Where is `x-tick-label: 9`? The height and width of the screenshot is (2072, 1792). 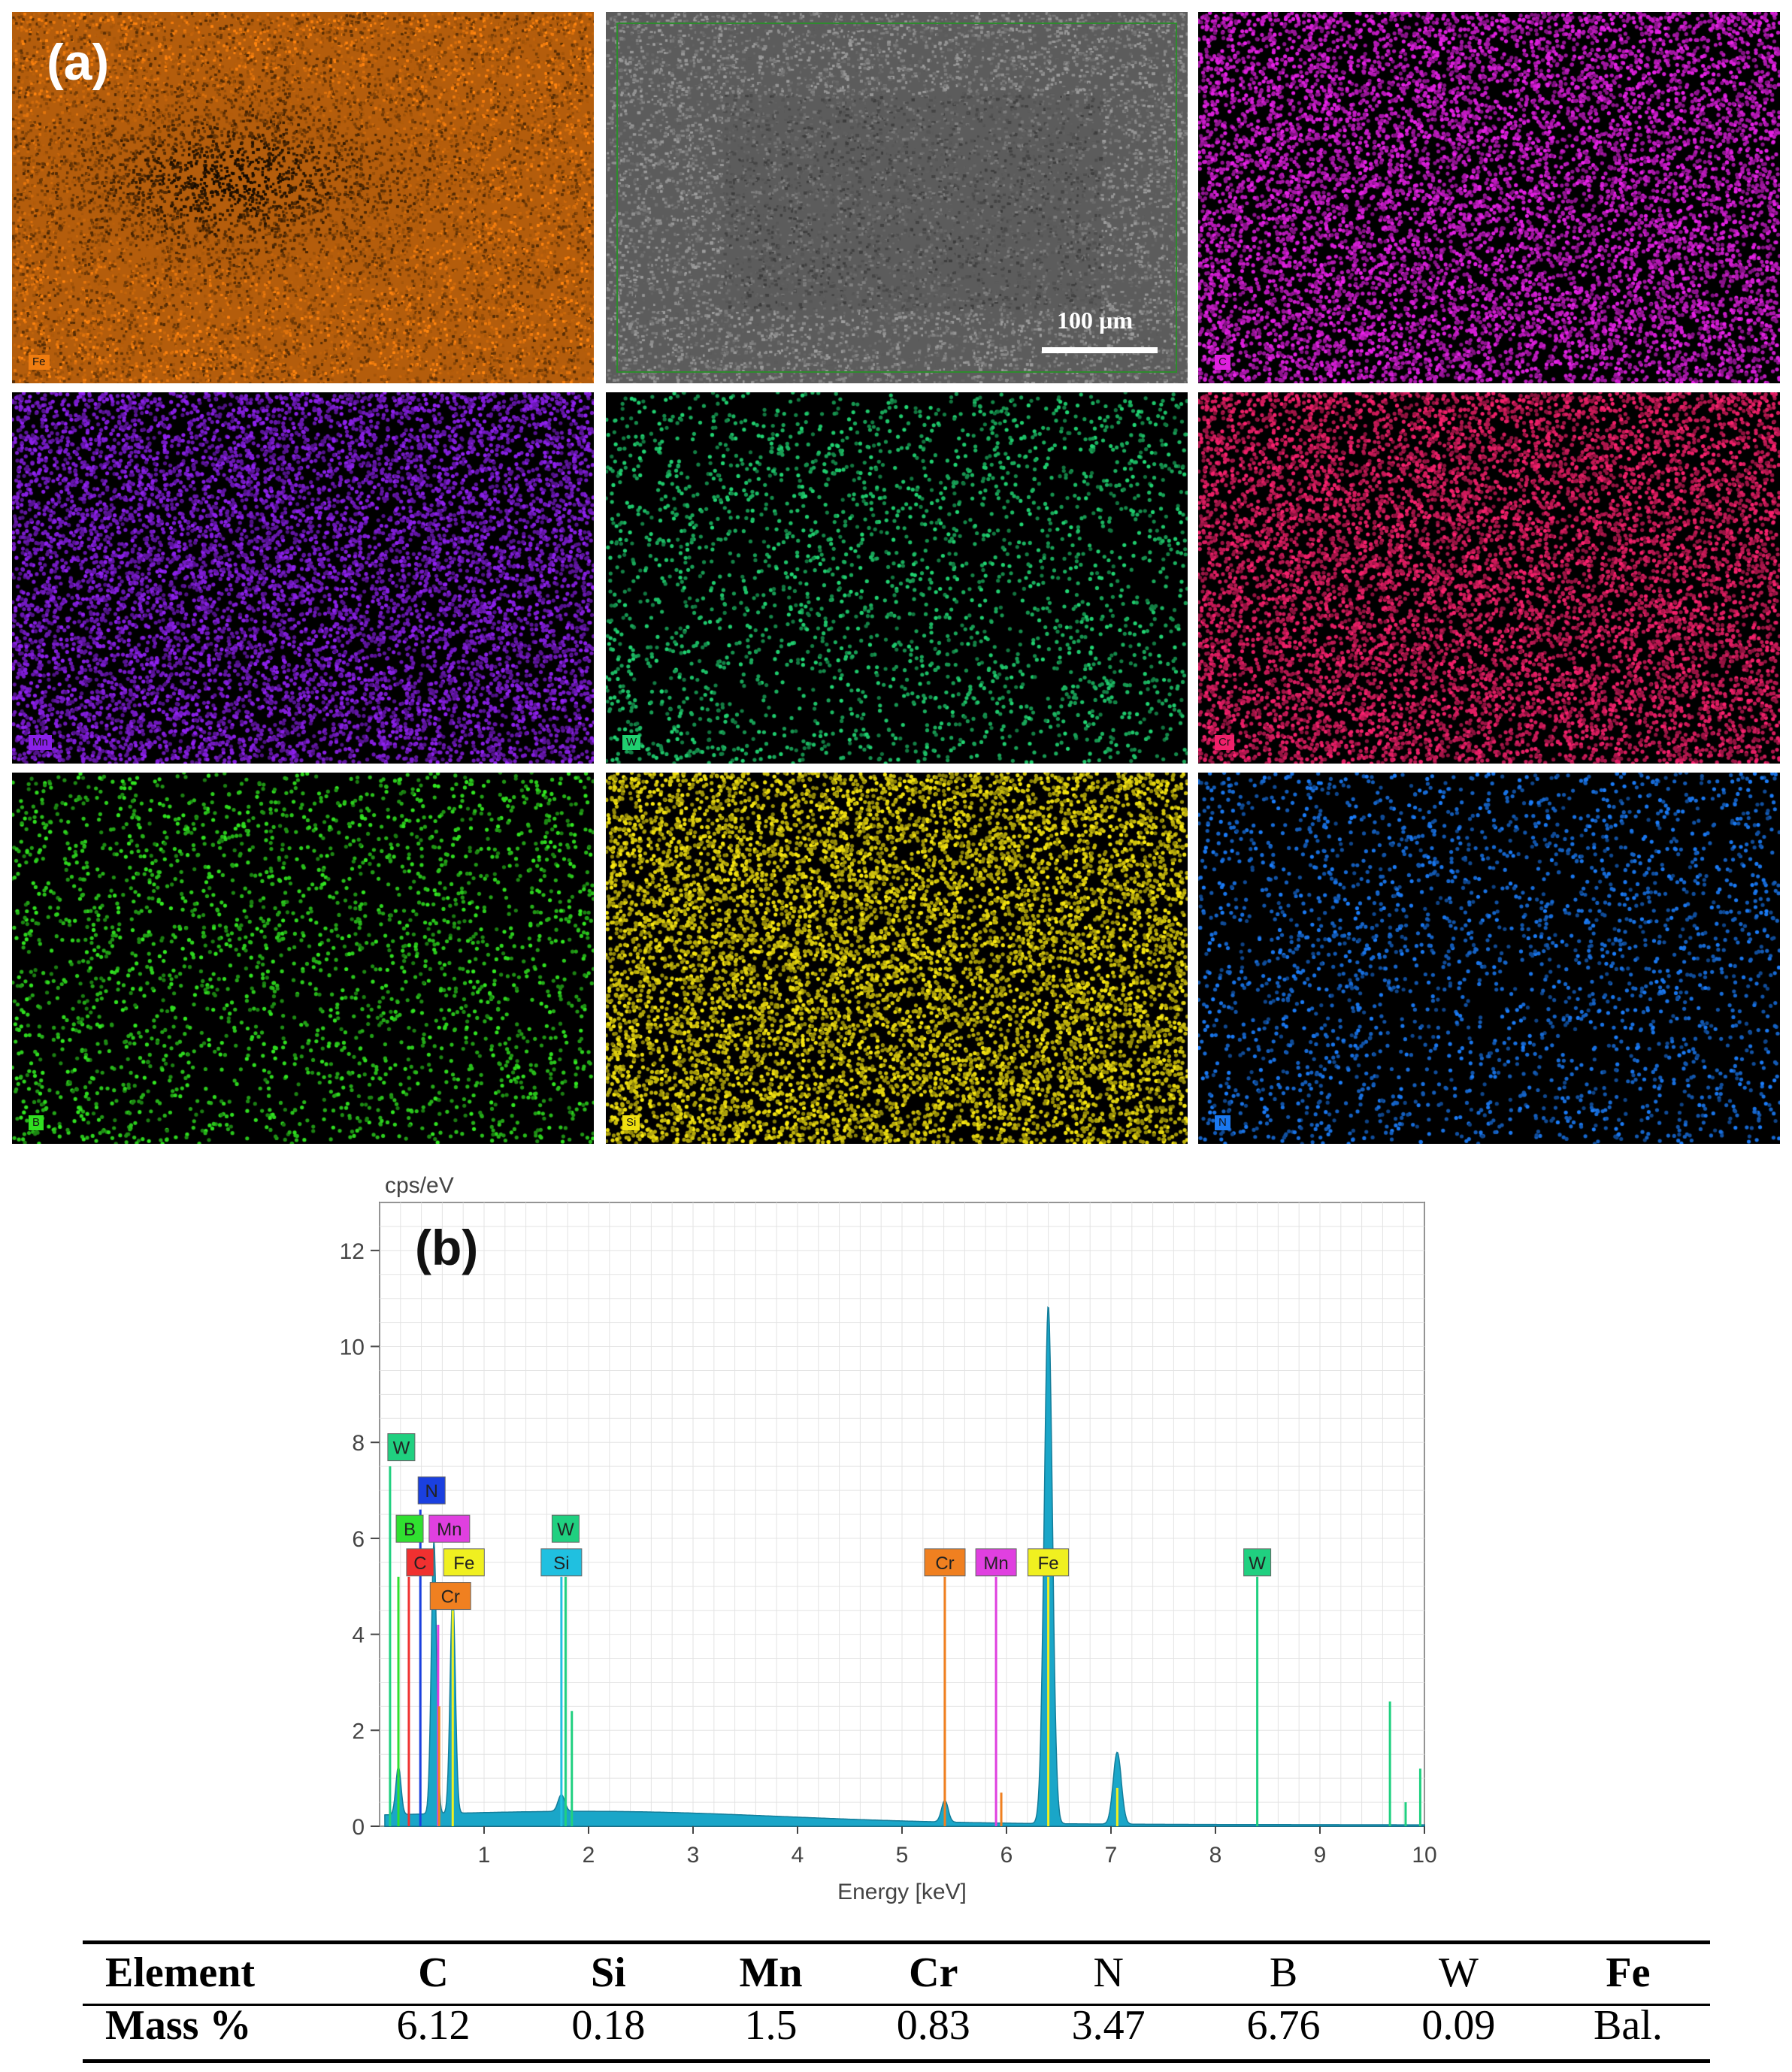 x-tick-label: 9 is located at coordinates (1320, 1856).